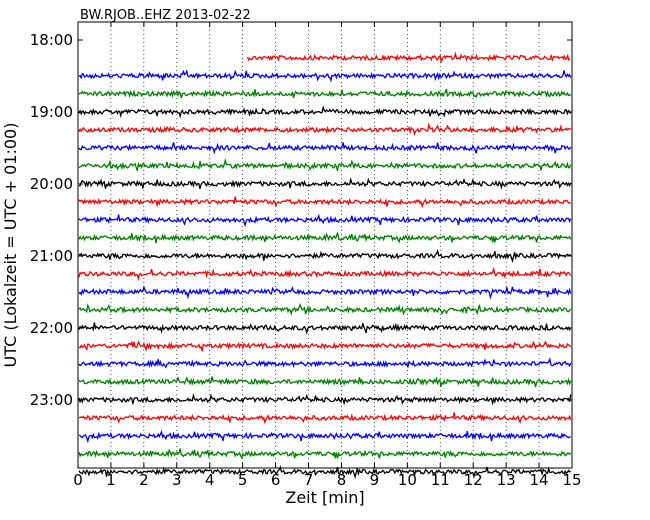 The width and height of the screenshot is (650, 520). Describe the element at coordinates (177, 480) in the screenshot. I see `x-tick-label: 3` at that location.